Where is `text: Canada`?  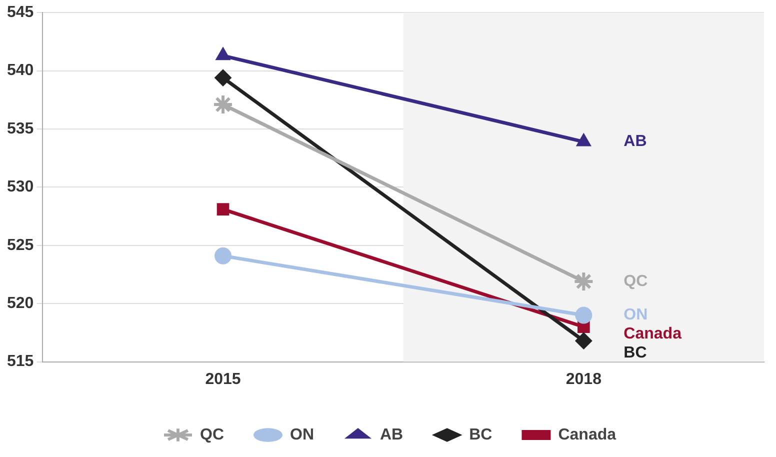
text: Canada is located at coordinates (653, 334).